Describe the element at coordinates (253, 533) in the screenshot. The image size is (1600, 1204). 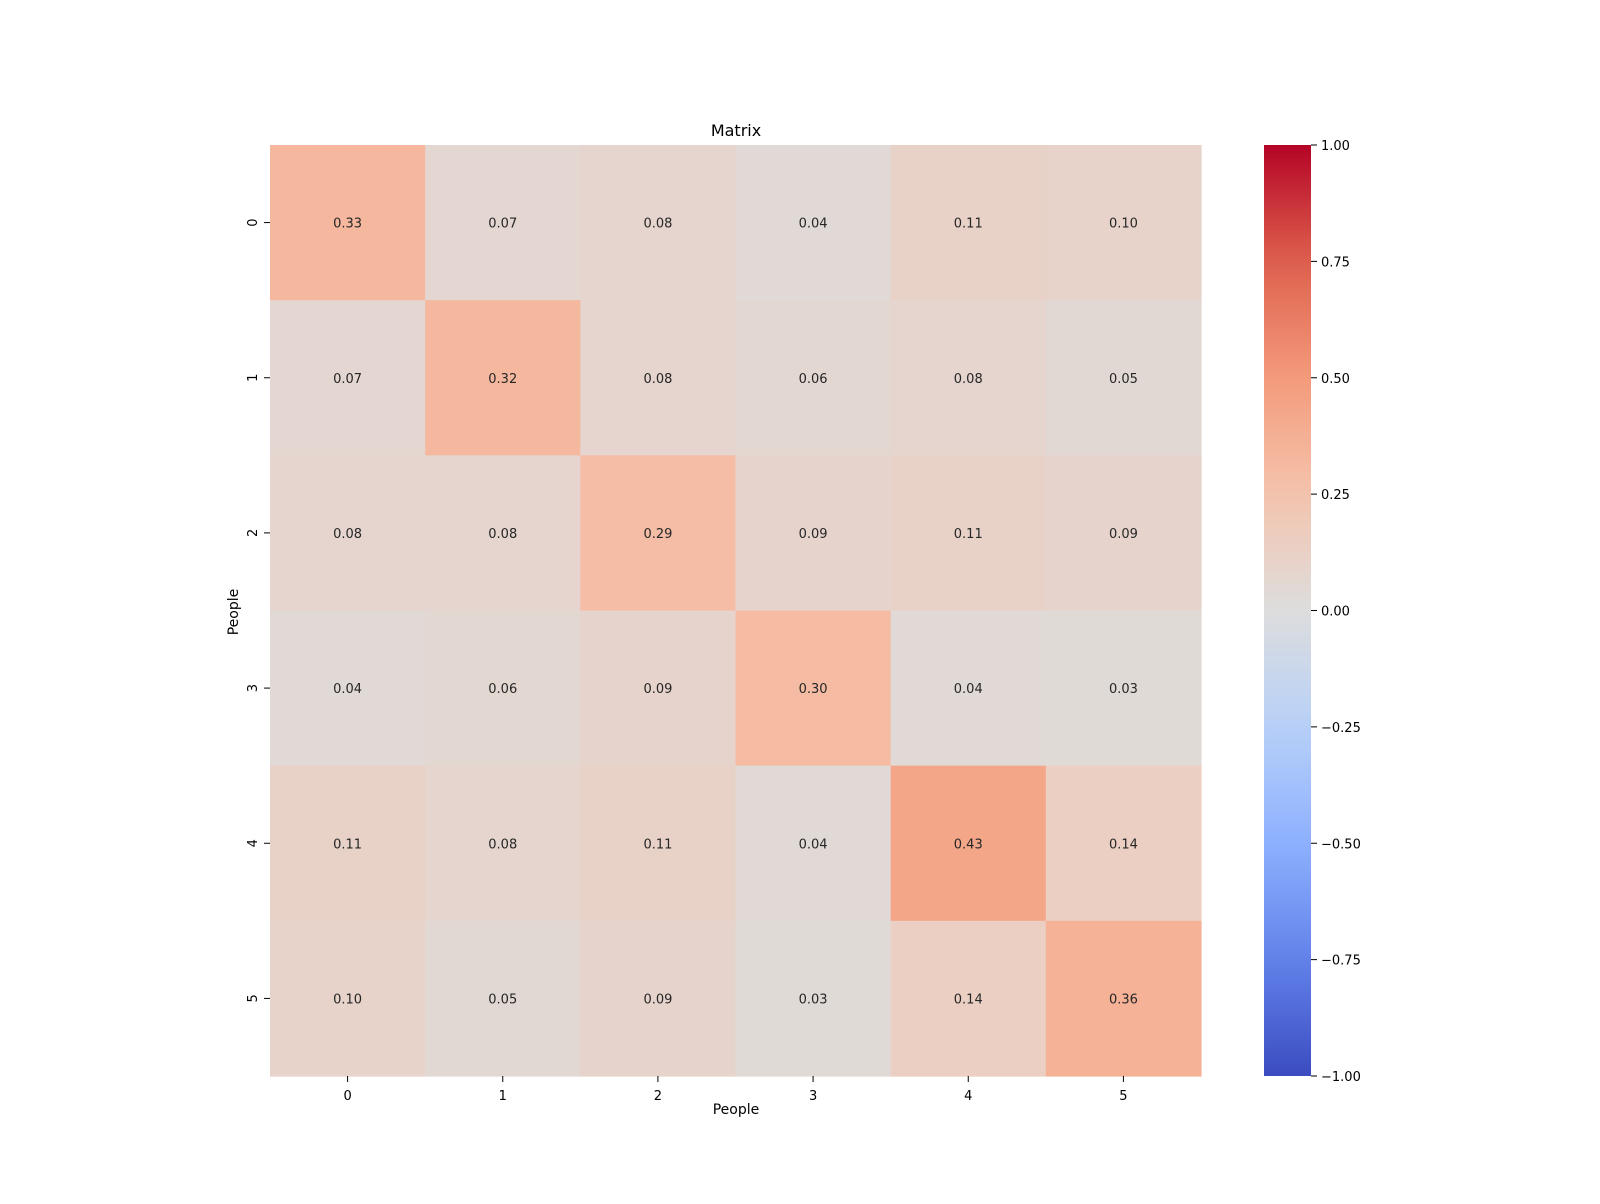
I see `y-tick-label: 2` at that location.